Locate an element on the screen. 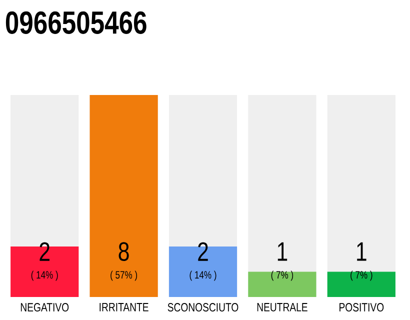 The height and width of the screenshot is (320, 410). x-tick-label: SCONOSCIUTO is located at coordinates (203, 307).